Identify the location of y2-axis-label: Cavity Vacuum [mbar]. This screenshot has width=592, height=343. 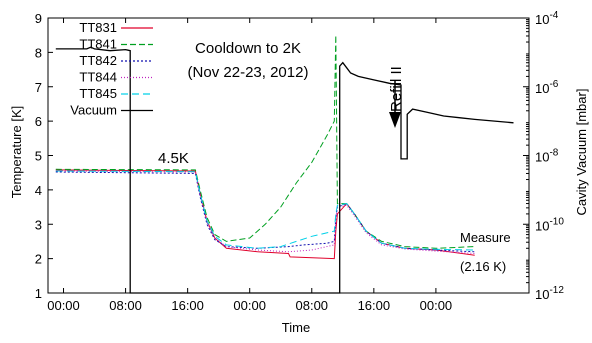
(581, 152).